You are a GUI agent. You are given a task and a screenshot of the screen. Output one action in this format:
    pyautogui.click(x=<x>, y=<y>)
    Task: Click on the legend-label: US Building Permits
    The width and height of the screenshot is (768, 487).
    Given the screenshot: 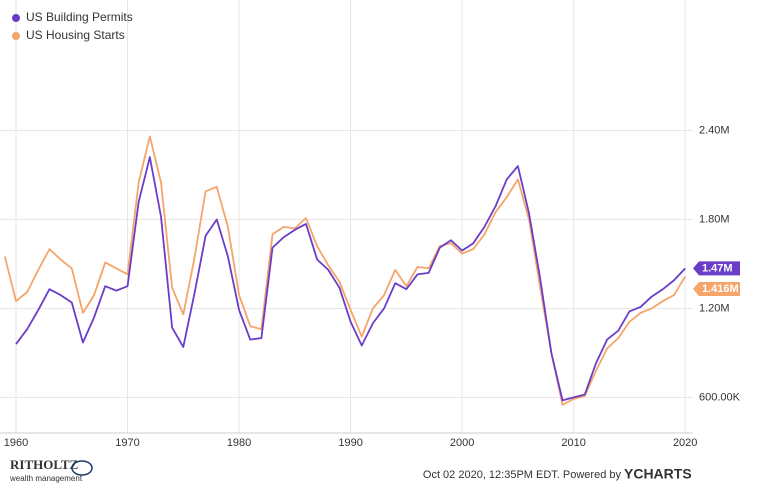 What is the action you would take?
    pyautogui.click(x=79, y=17)
    